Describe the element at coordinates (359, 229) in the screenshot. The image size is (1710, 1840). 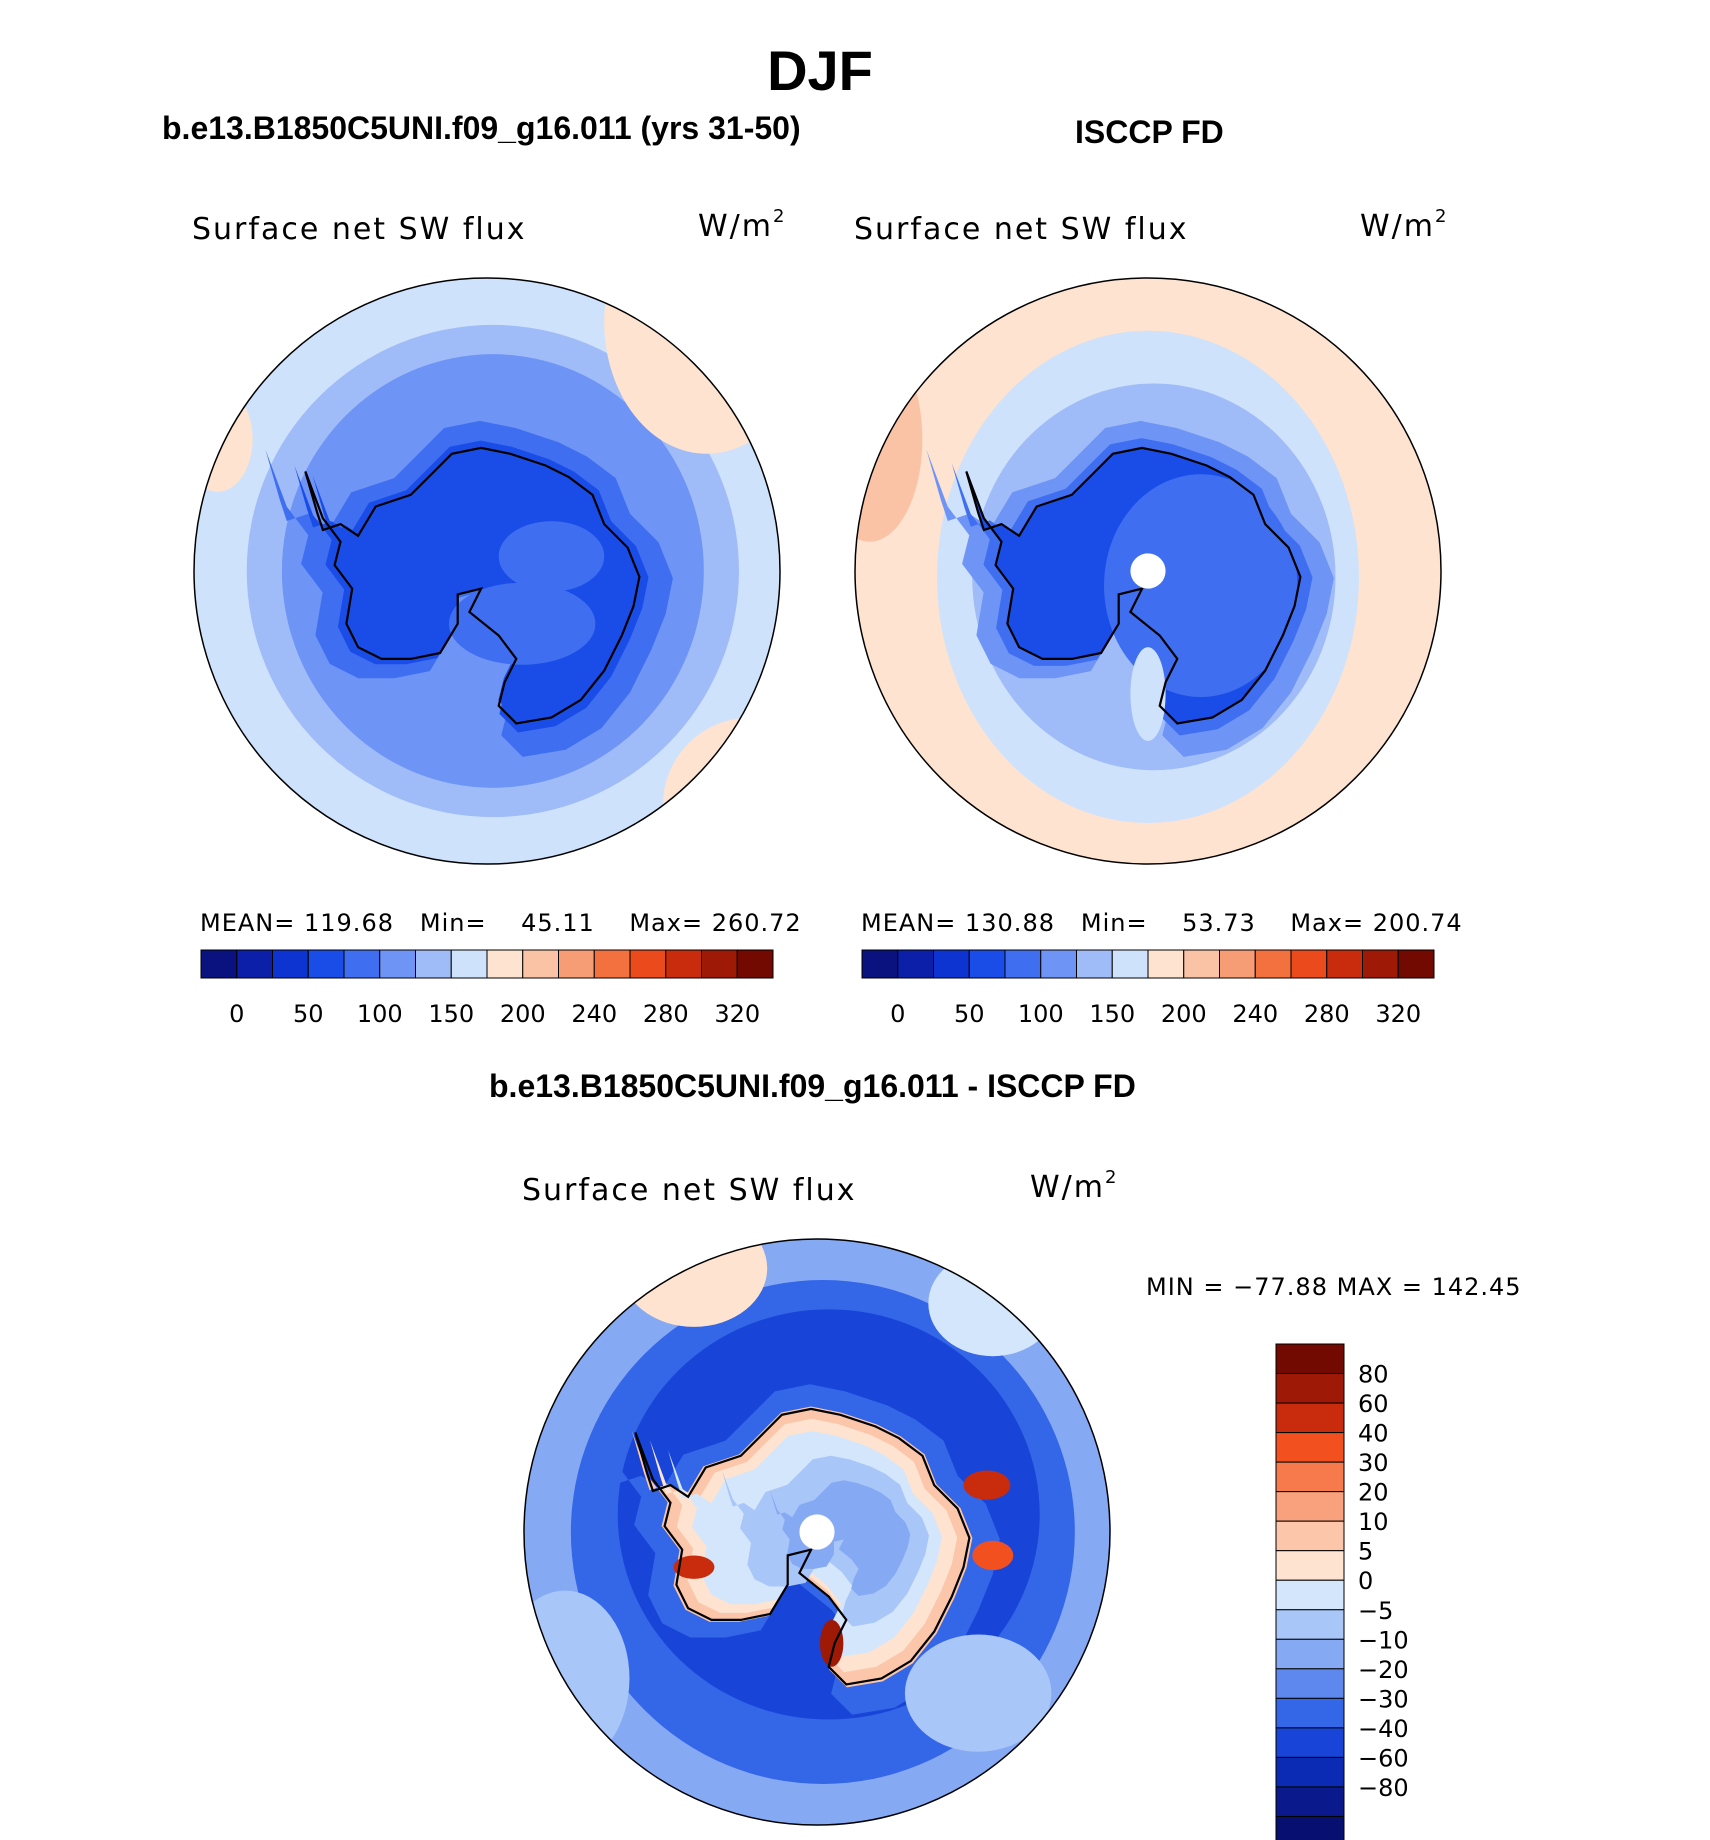
I see `variable-label-model: Surface net SW flux` at that location.